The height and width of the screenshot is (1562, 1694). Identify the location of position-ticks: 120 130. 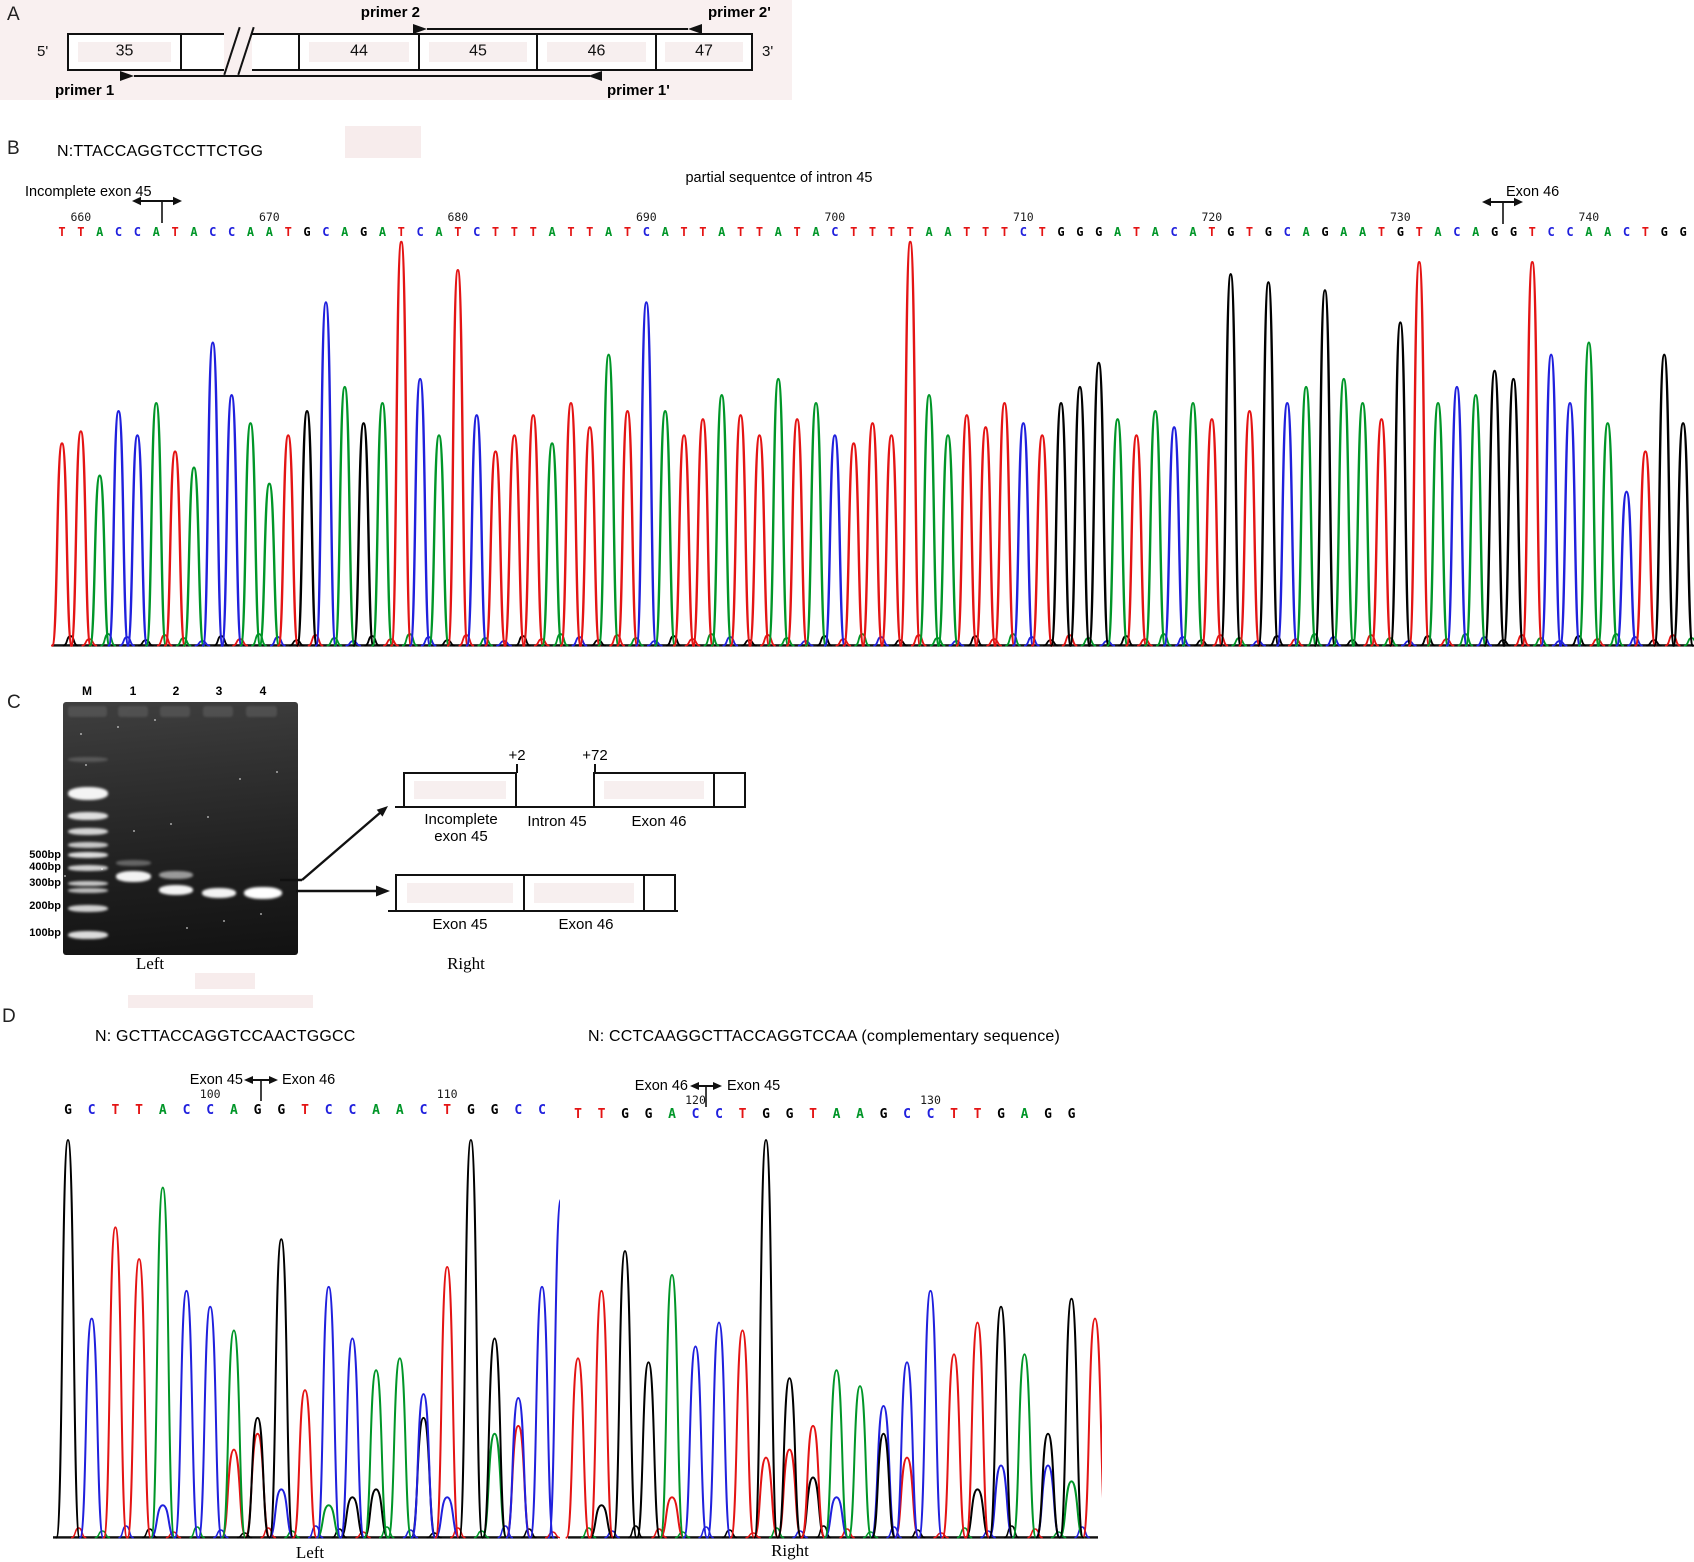
(813, 1100).